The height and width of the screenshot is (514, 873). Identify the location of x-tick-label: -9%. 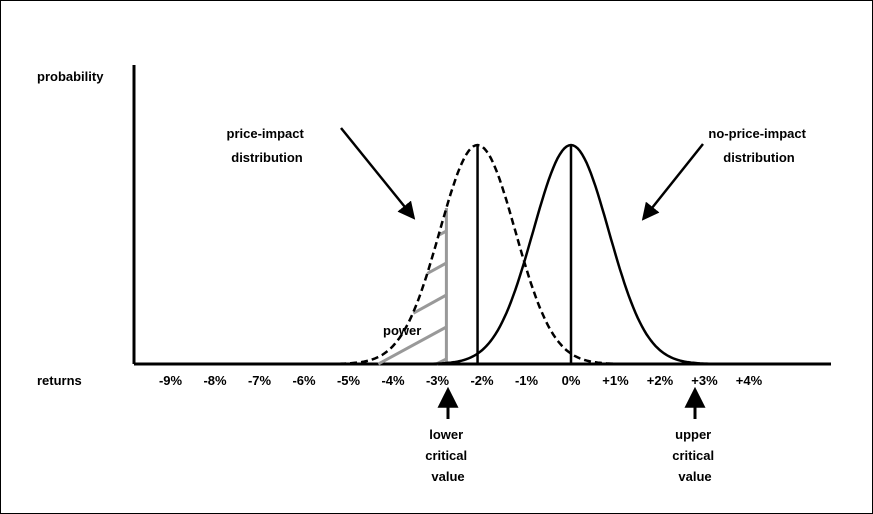
(171, 380).